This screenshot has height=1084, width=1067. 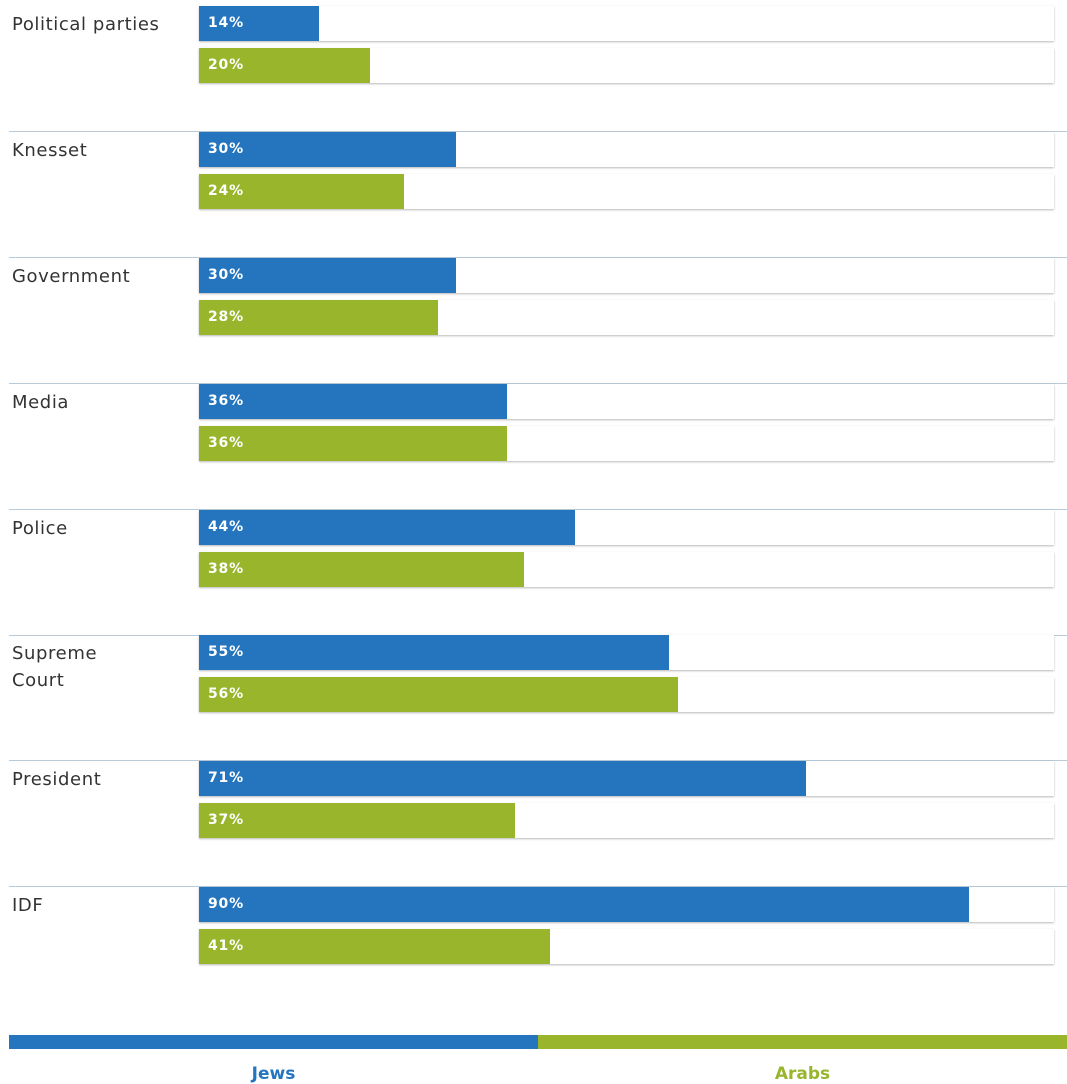 I want to click on bar-value-label: 90%, so click(x=226, y=904).